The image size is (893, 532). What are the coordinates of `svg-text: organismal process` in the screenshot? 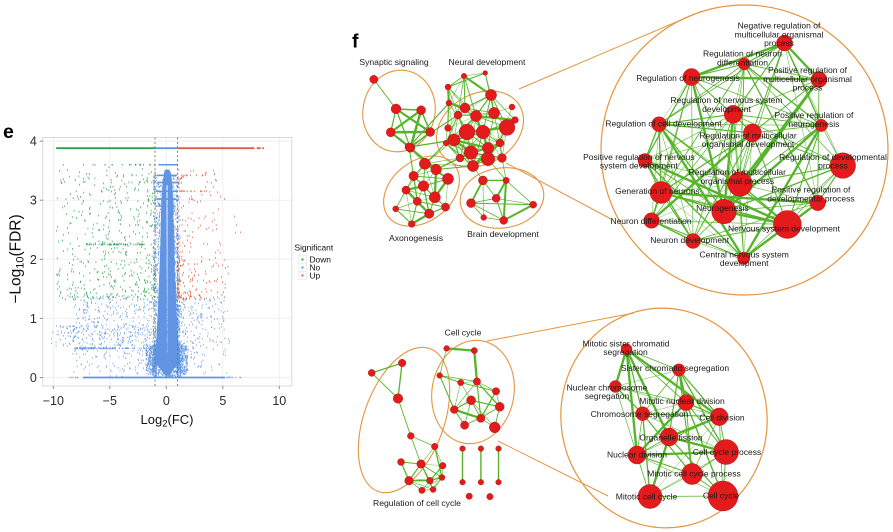 It's located at (737, 181).